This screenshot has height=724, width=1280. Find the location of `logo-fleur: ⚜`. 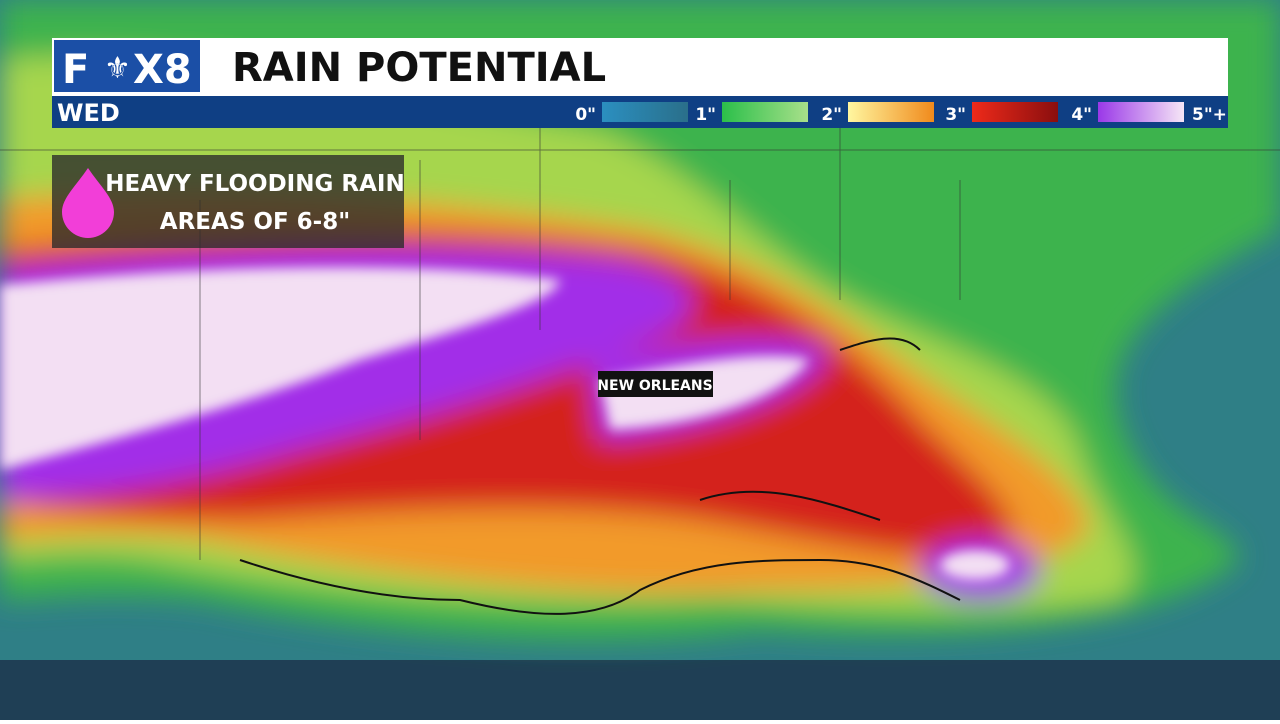

logo-fleur: ⚜ is located at coordinates (117, 68).